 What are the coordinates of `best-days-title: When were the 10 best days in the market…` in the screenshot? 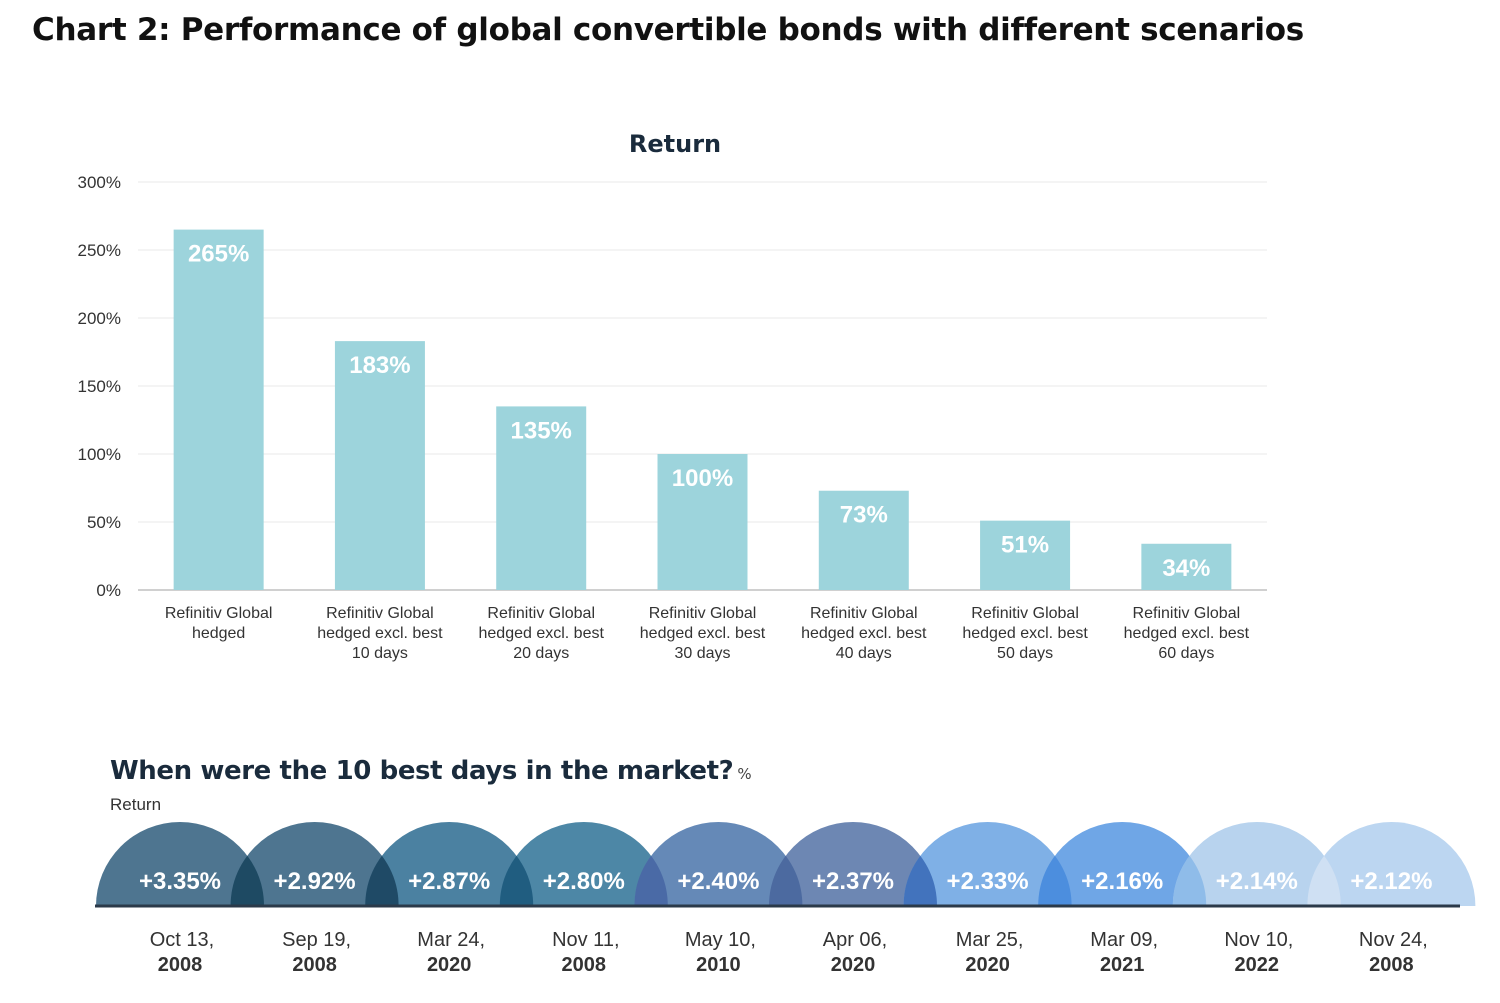 It's located at (431, 771).